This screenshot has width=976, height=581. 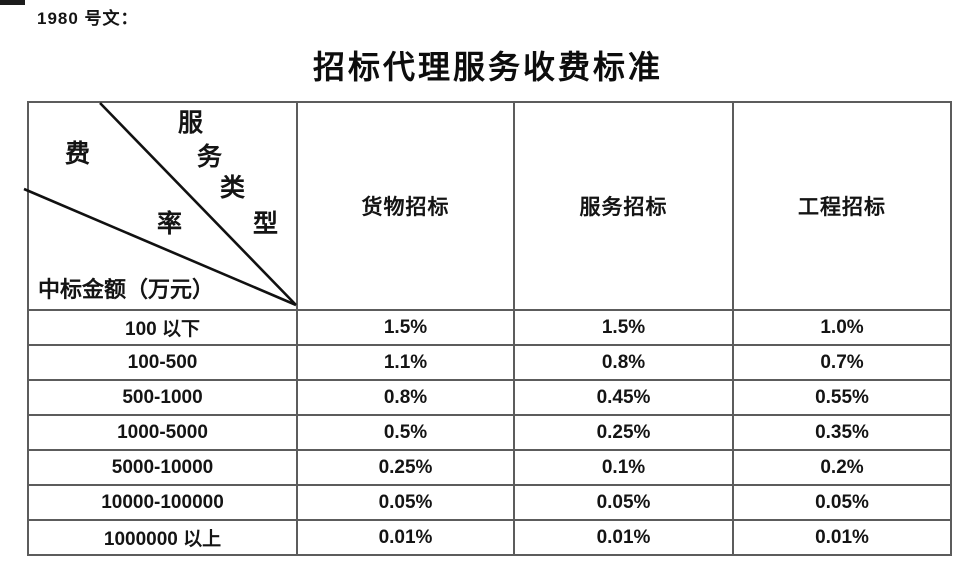 I want to click on fee-rate-cell: 0.5%, so click(x=405, y=432).